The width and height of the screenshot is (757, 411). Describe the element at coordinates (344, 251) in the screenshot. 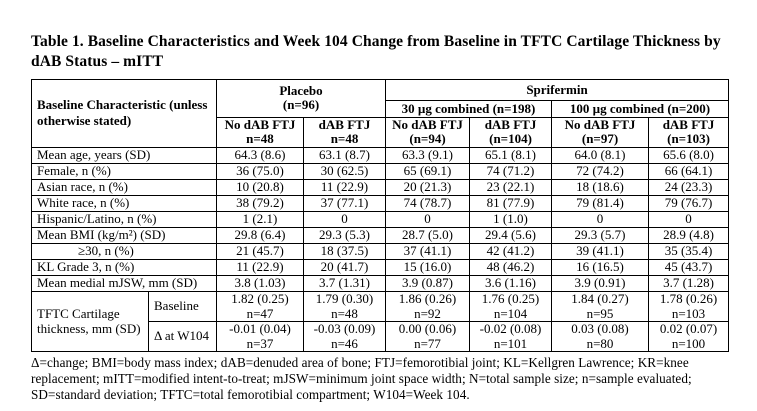

I see `cell-value: 18 (37.5)` at that location.